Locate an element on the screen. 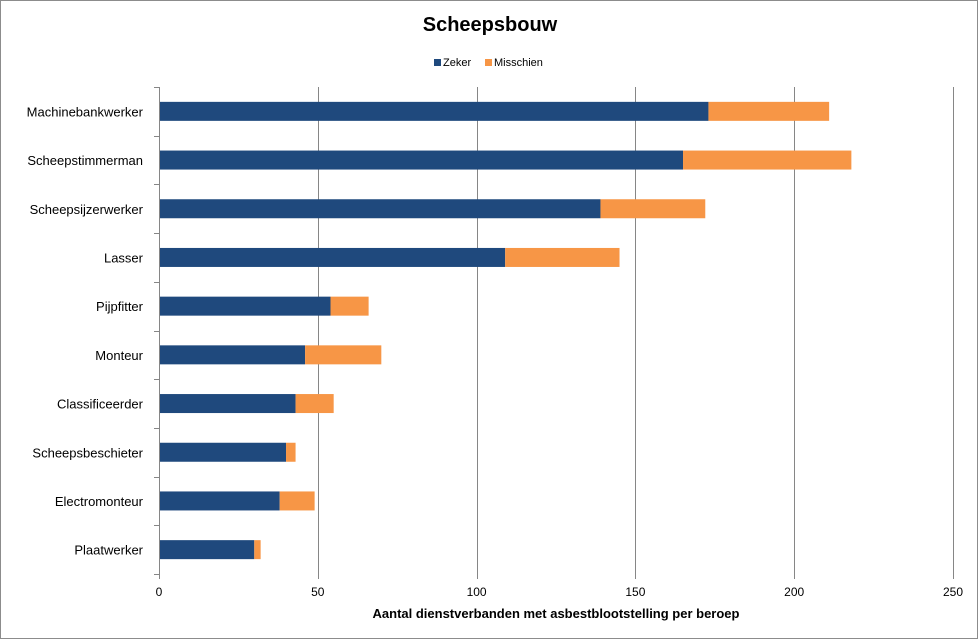 This screenshot has width=978, height=640. bar-misschien-plaatwerker is located at coordinates (257, 550).